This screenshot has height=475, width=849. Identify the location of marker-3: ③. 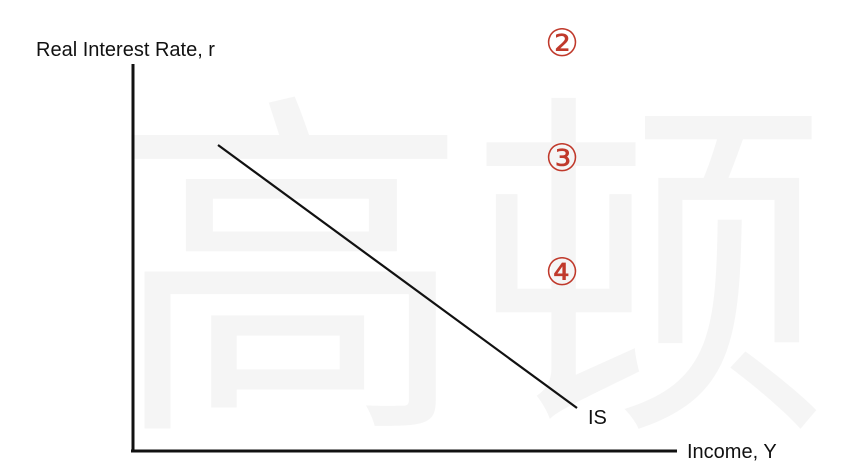
(562, 158).